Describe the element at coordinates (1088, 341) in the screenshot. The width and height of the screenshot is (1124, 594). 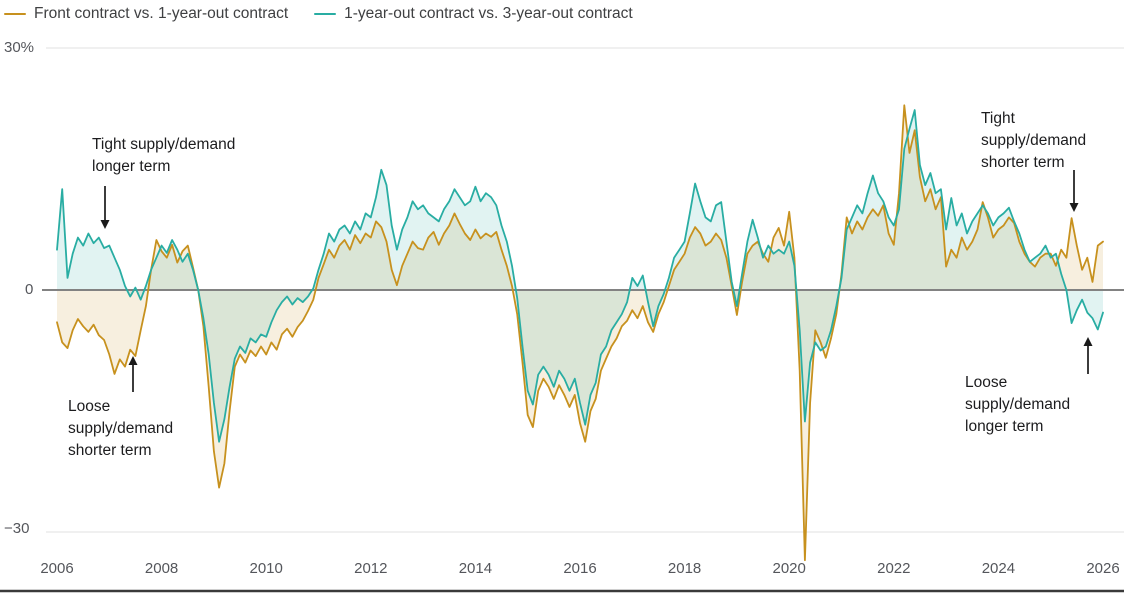
I see `annotation-arrowhead-loose-longer` at that location.